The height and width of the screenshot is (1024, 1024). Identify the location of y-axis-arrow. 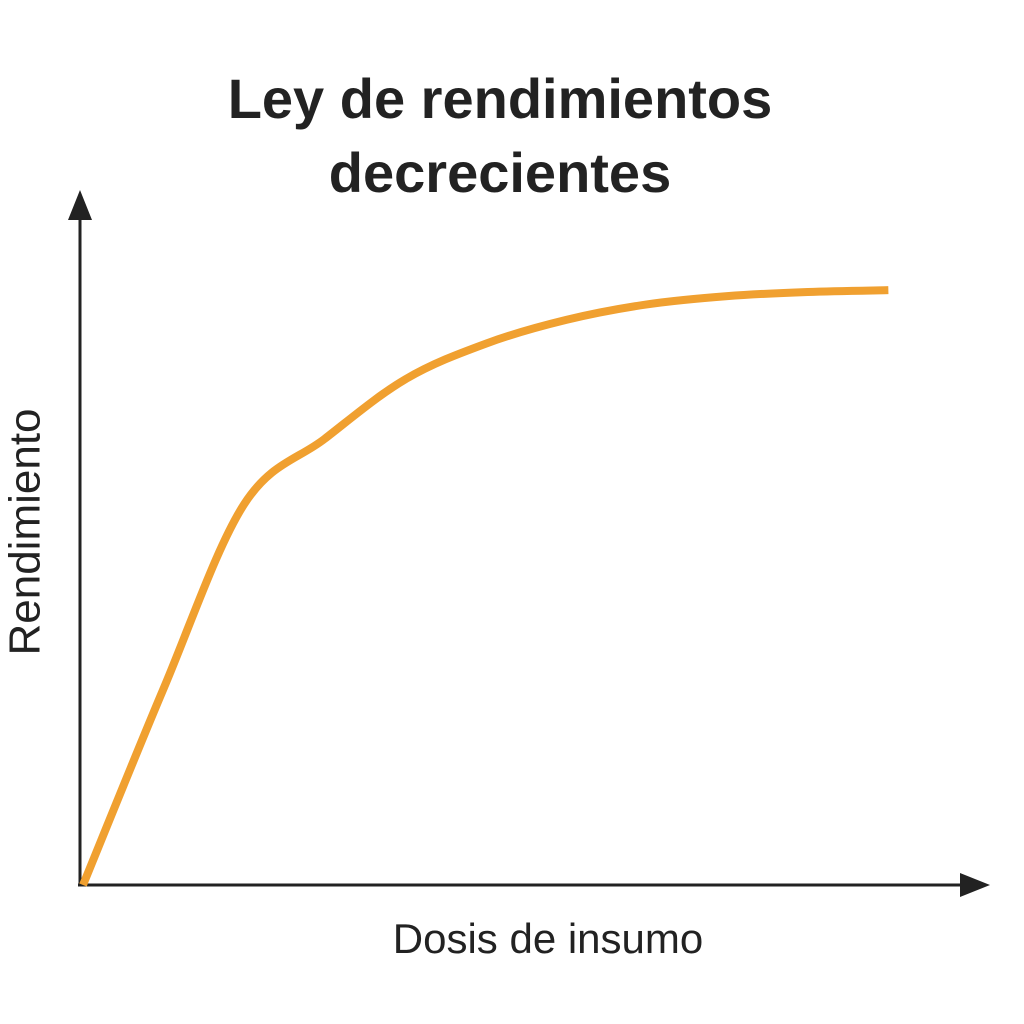
(80, 205).